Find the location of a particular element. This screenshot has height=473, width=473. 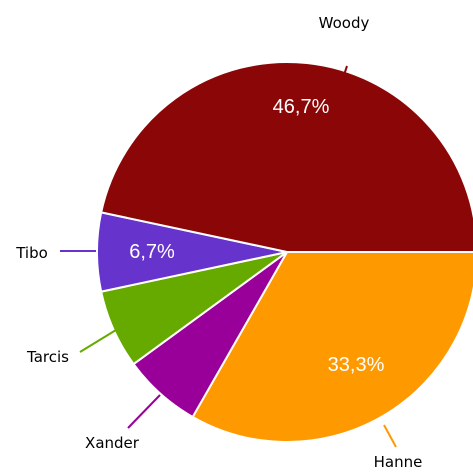

slice-label-woody: Woody is located at coordinates (344, 23).